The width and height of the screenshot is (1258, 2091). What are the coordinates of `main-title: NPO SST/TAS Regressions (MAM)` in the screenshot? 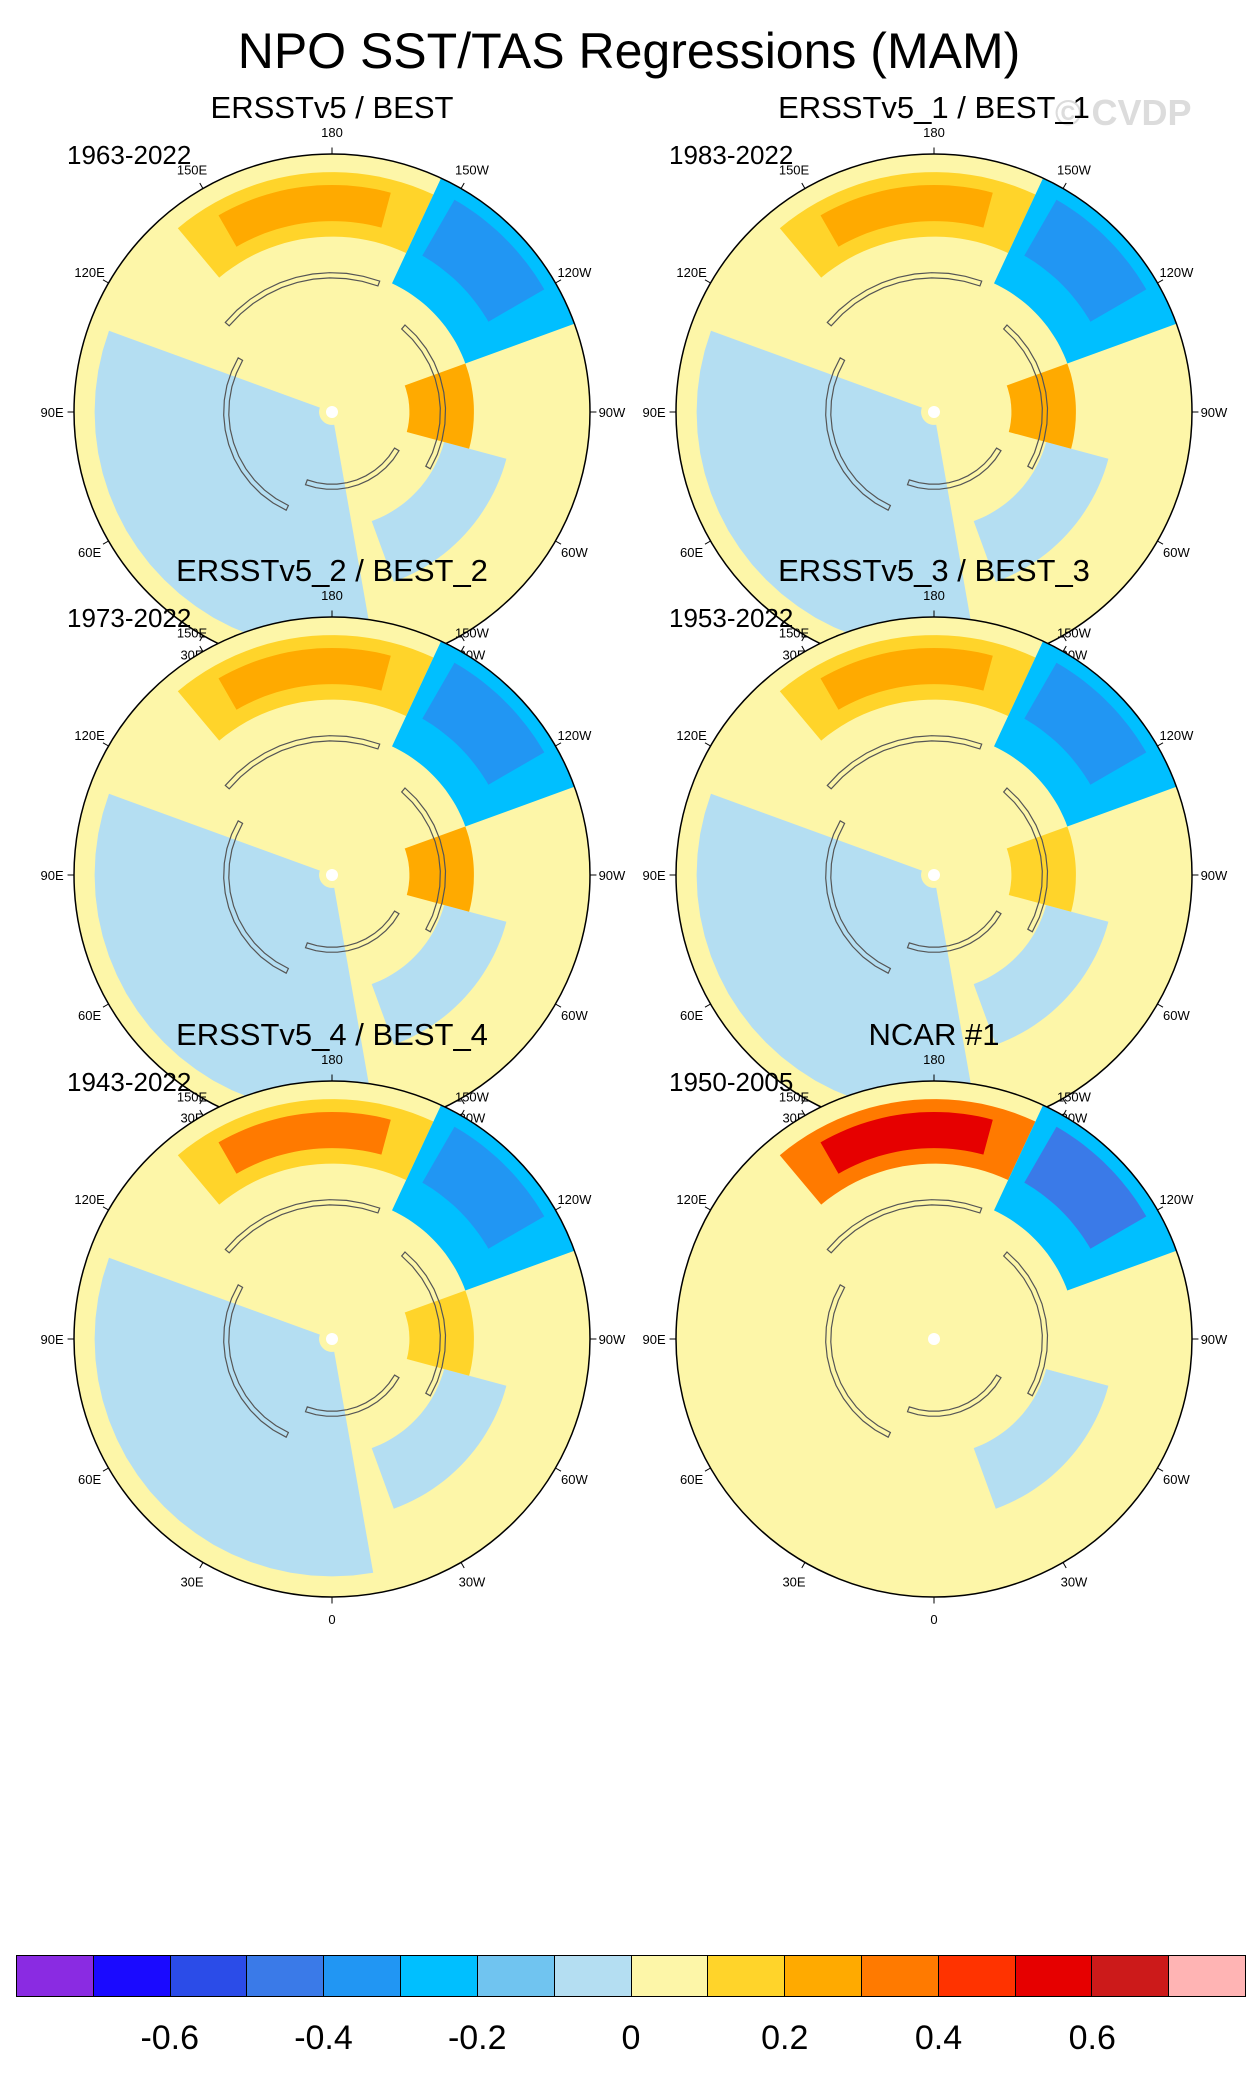 It's located at (629, 51).